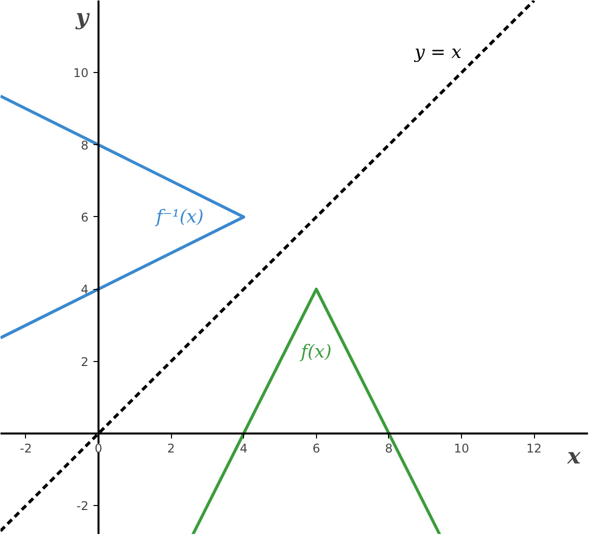 This screenshot has height=548, width=600. I want to click on series-label: y = x, so click(438, 52).